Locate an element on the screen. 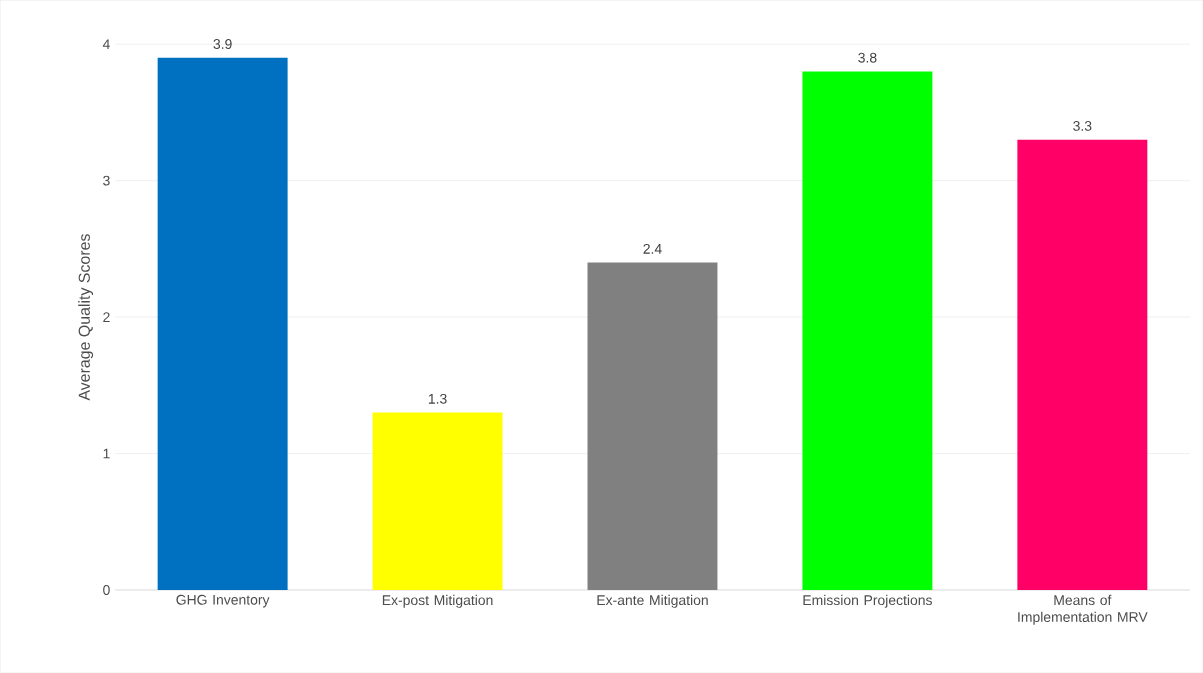 This screenshot has height=673, width=1203. x-tick-label: Means of Implementation MRV is located at coordinates (1083, 609).